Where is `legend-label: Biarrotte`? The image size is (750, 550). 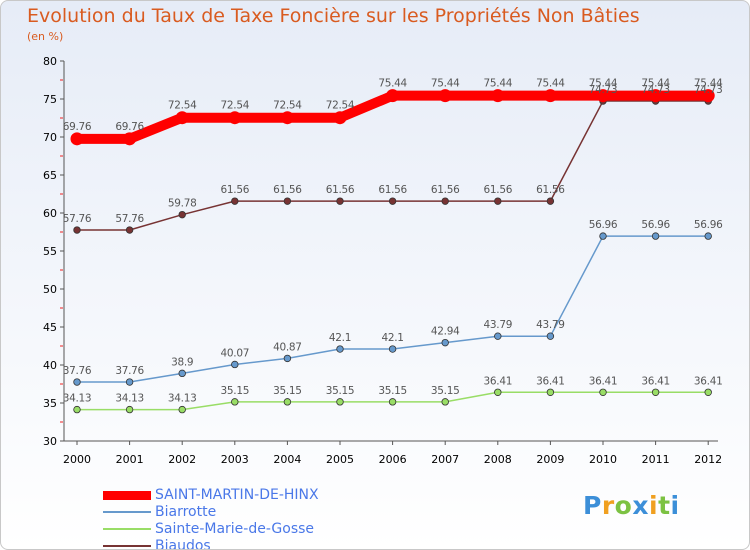
legend-label: Biarrotte is located at coordinates (186, 512).